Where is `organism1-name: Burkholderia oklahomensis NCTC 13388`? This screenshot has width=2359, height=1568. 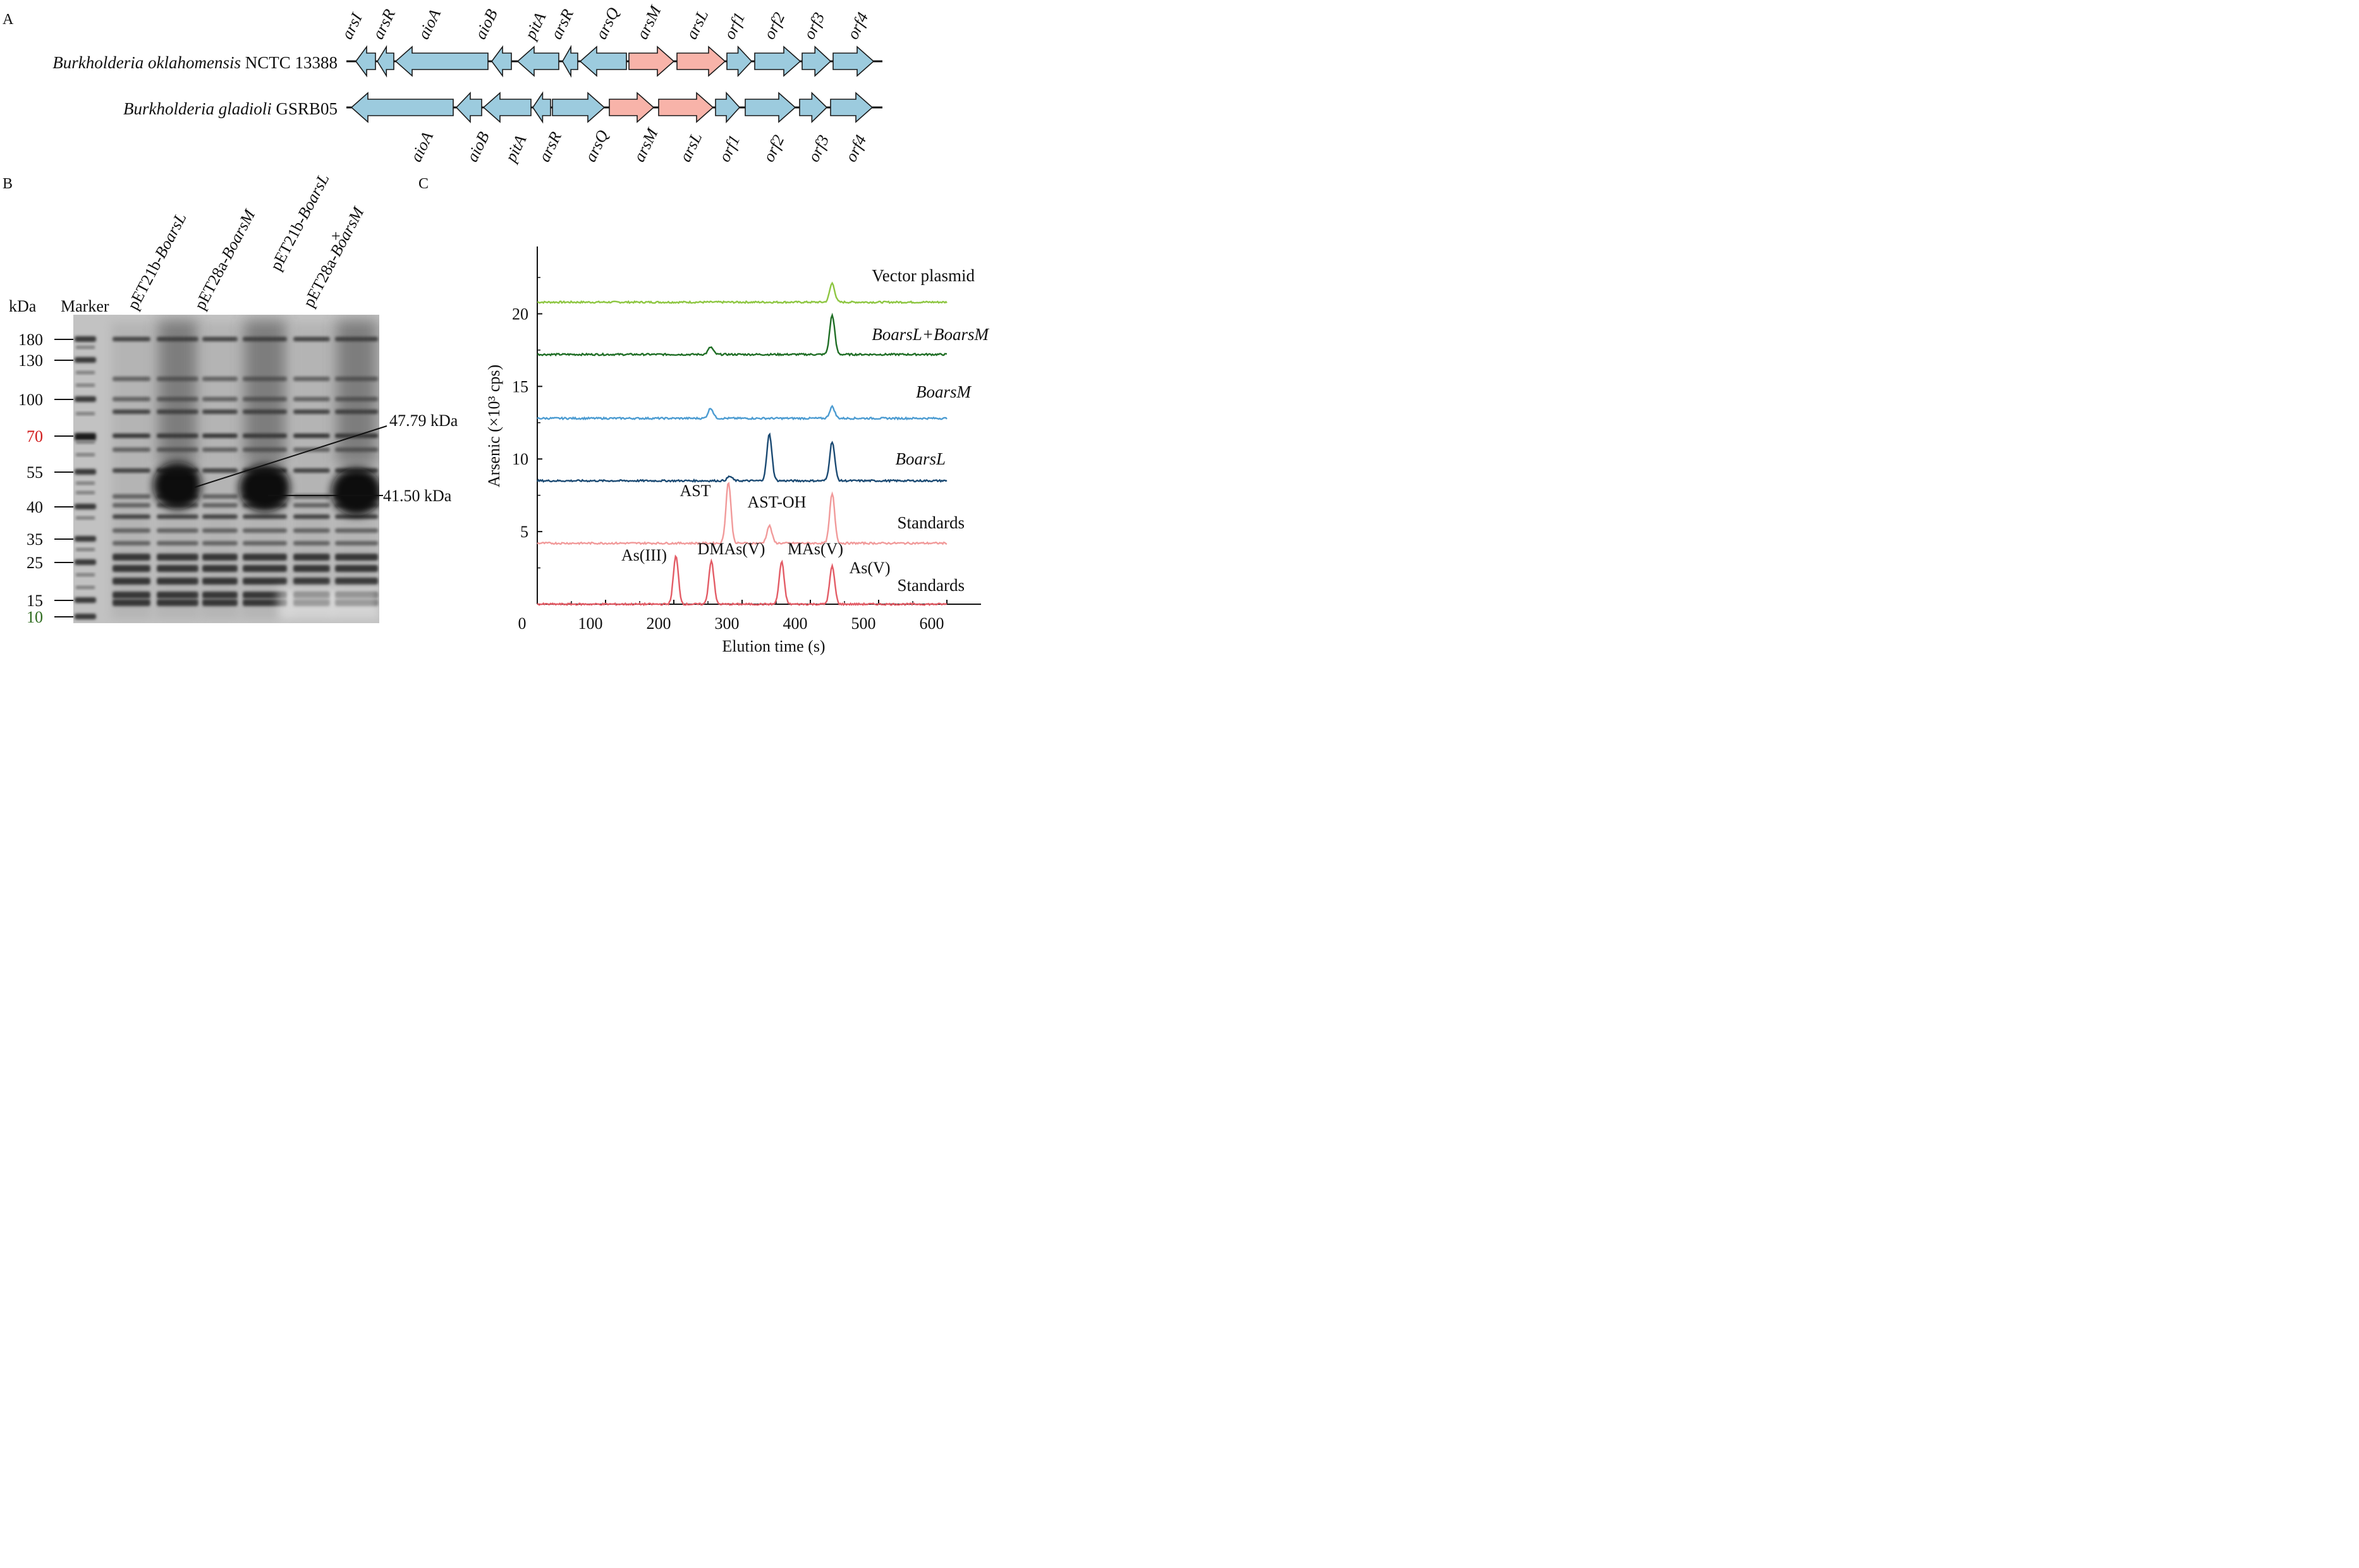
organism1-name: Burkholderia oklahomensis NCTC 13388 is located at coordinates (195, 62).